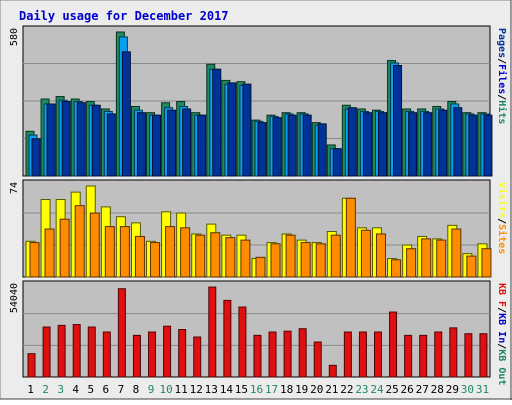 This screenshot has height=405, width=512. What do you see at coordinates (391, 389) in the screenshot?
I see `day-label-25: 25` at bounding box center [391, 389].